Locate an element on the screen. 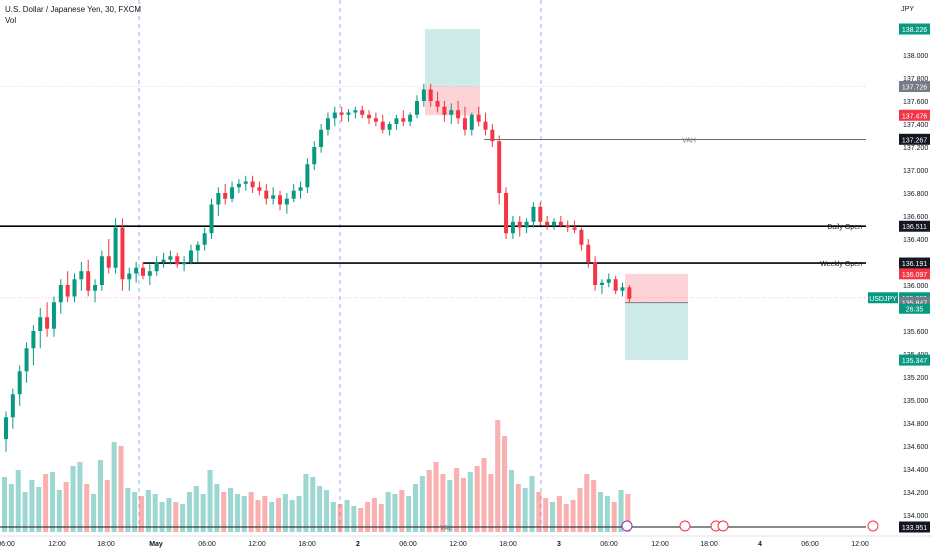 The width and height of the screenshot is (932, 555). symbol-title: U.S. Dollar / Japanese Yen, 30, FXCM is located at coordinates (73, 9).